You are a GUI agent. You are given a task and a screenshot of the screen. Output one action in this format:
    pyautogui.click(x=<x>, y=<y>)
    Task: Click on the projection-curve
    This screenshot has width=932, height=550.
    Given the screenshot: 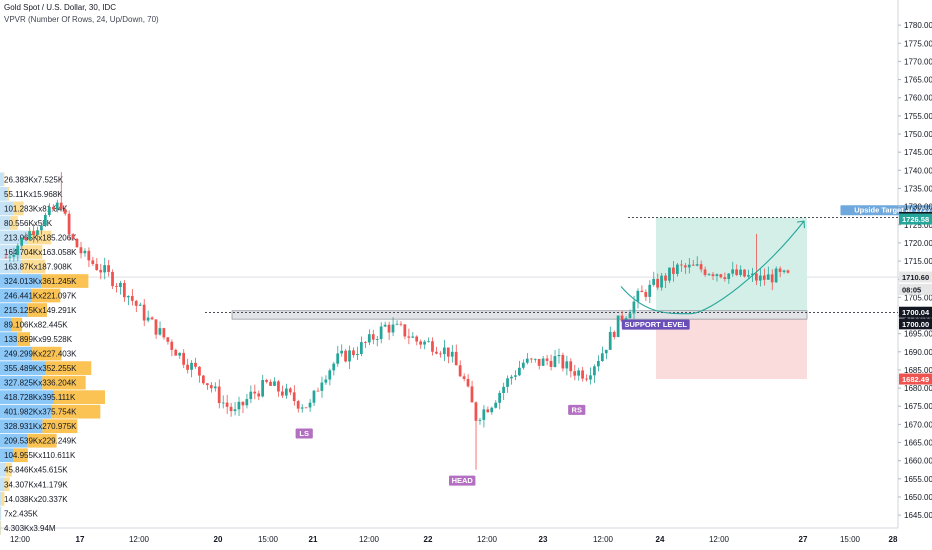 What is the action you would take?
    pyautogui.click(x=712, y=267)
    